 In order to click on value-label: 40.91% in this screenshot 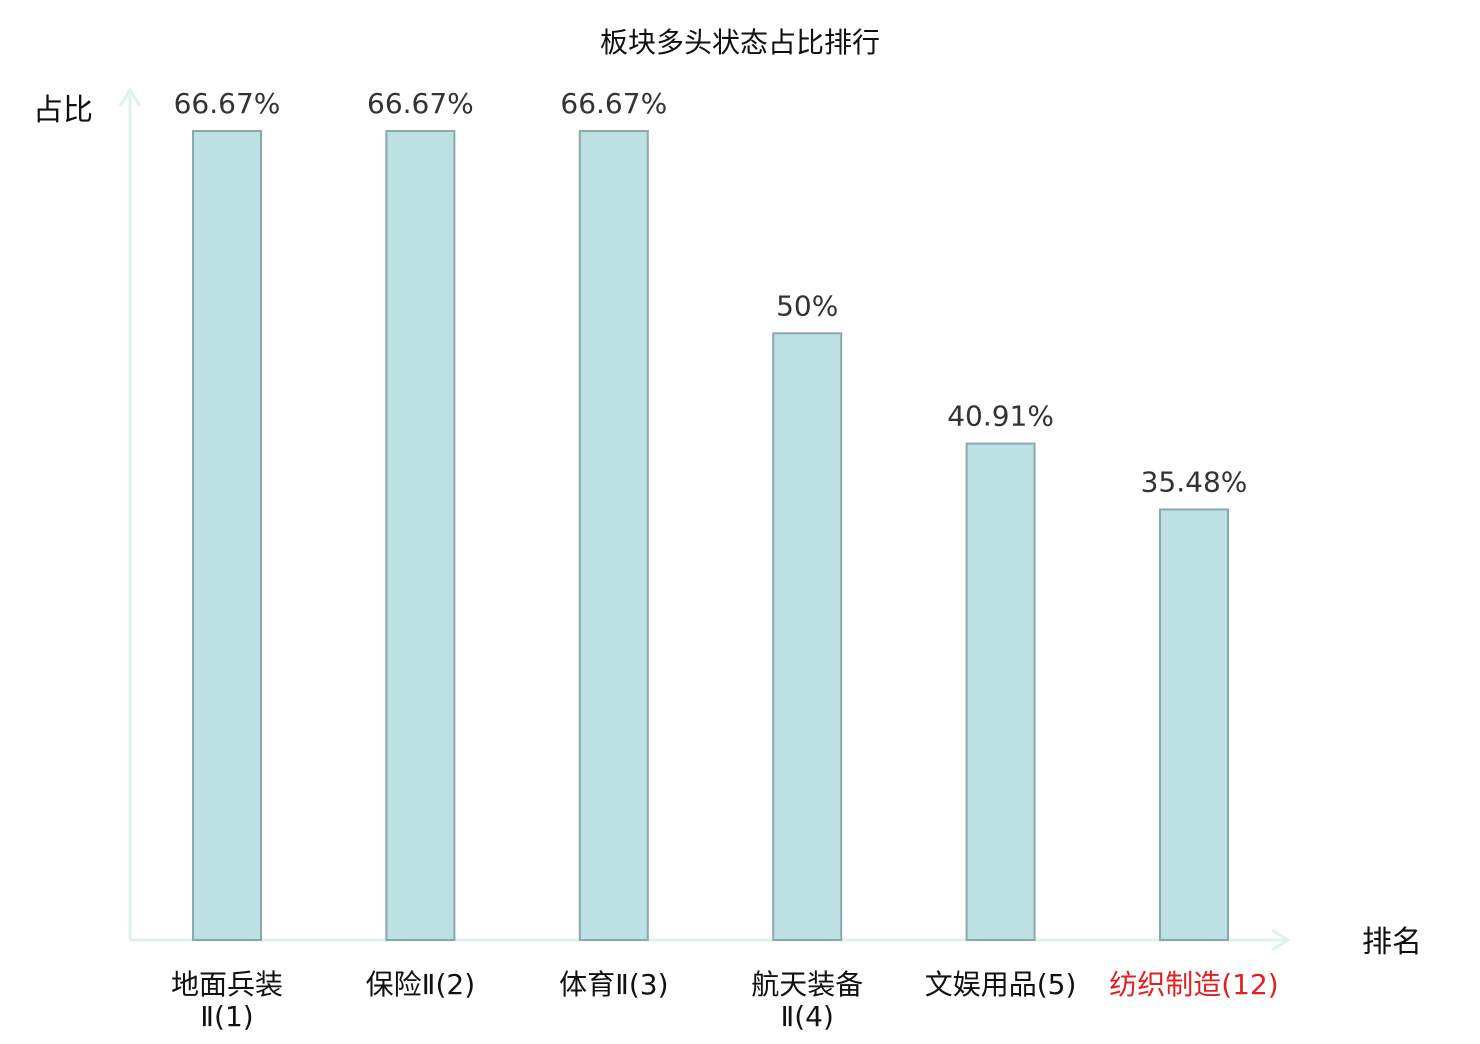, I will do `click(1000, 416)`.